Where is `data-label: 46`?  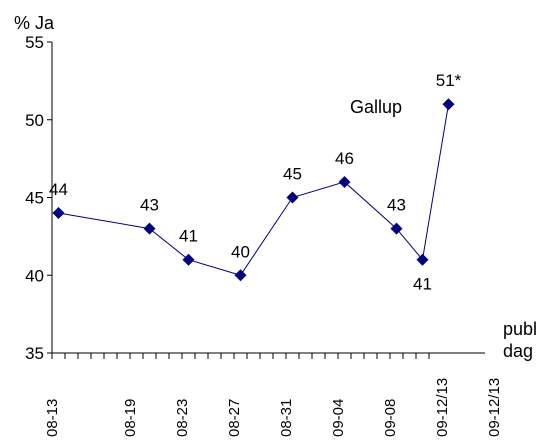
data-label: 46 is located at coordinates (344, 158).